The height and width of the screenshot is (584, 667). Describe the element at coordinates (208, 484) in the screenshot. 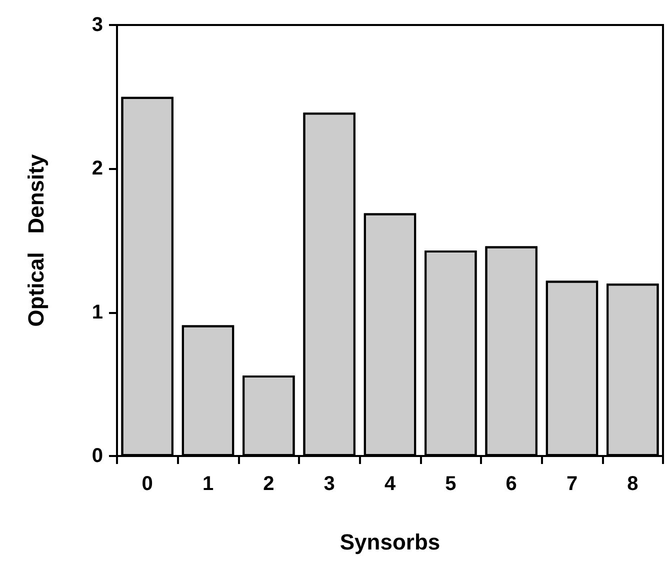

I see `x-tick-label: 1` at that location.